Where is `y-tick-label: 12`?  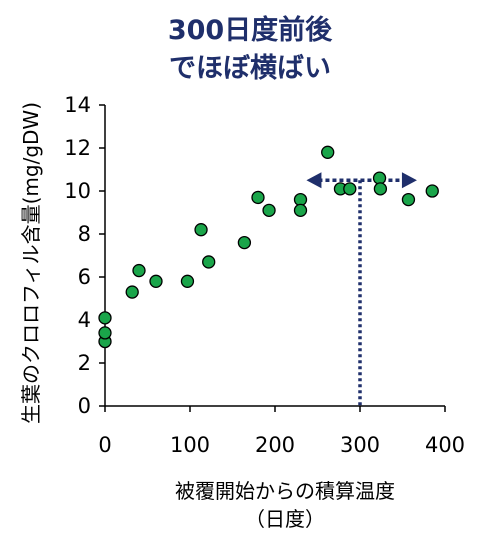
y-tick-label: 12 is located at coordinates (77, 148).